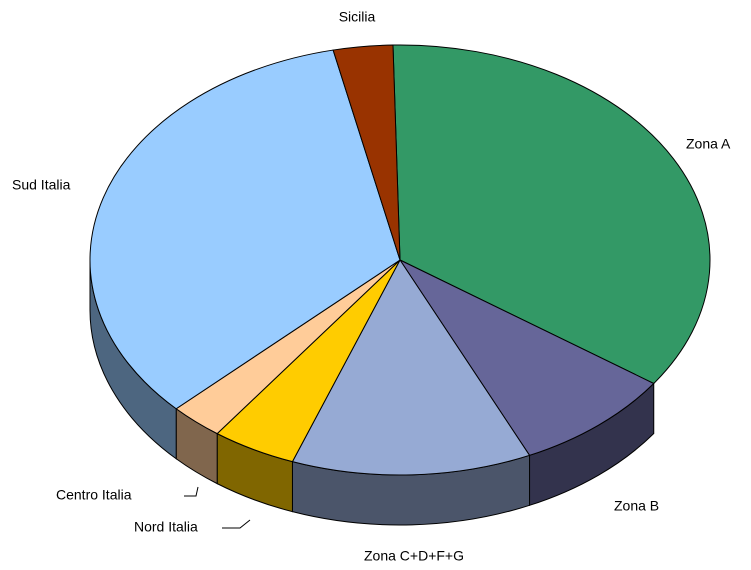 The image size is (751, 570). I want to click on slice-label: Sicilia, so click(357, 17).